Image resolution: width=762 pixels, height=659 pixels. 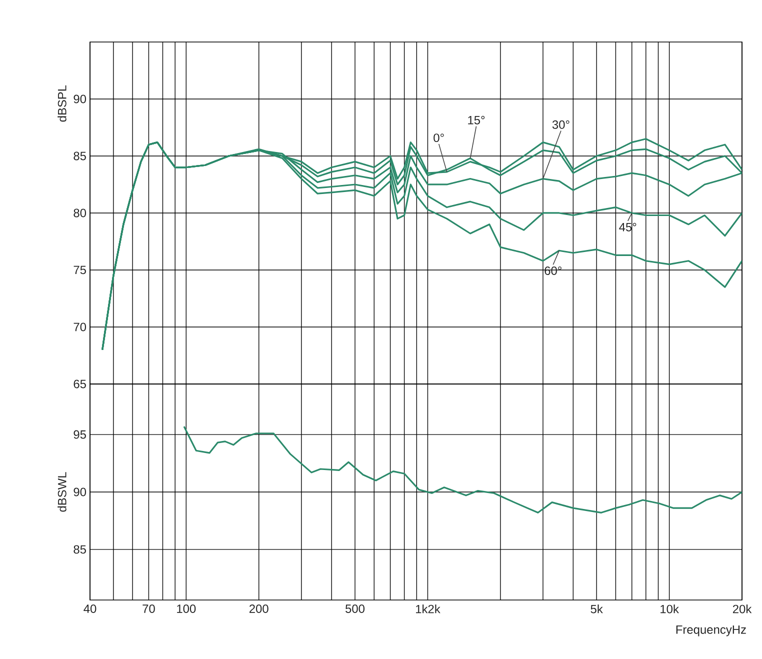 I want to click on x-tick-label: 100, so click(x=186, y=608).